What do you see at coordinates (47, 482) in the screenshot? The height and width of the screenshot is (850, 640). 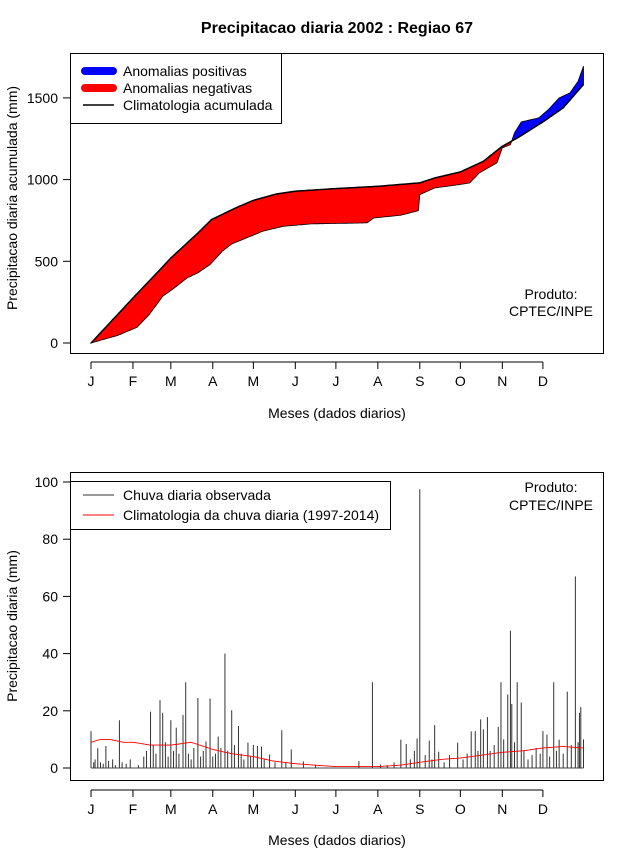 I see `y-tick-label: 100` at bounding box center [47, 482].